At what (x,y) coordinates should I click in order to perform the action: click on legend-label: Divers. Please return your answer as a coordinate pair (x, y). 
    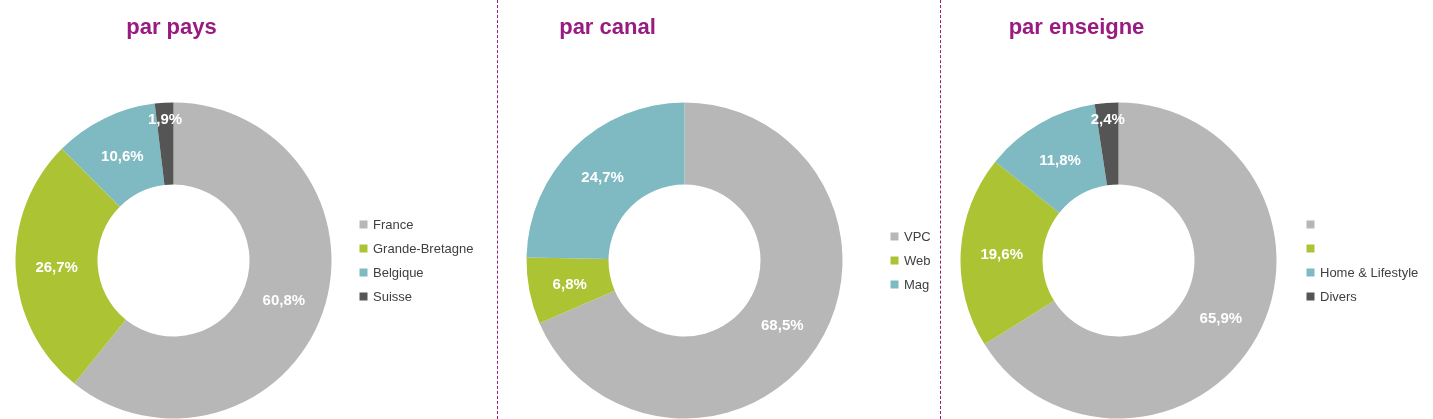
    Looking at the image, I should click on (1338, 296).